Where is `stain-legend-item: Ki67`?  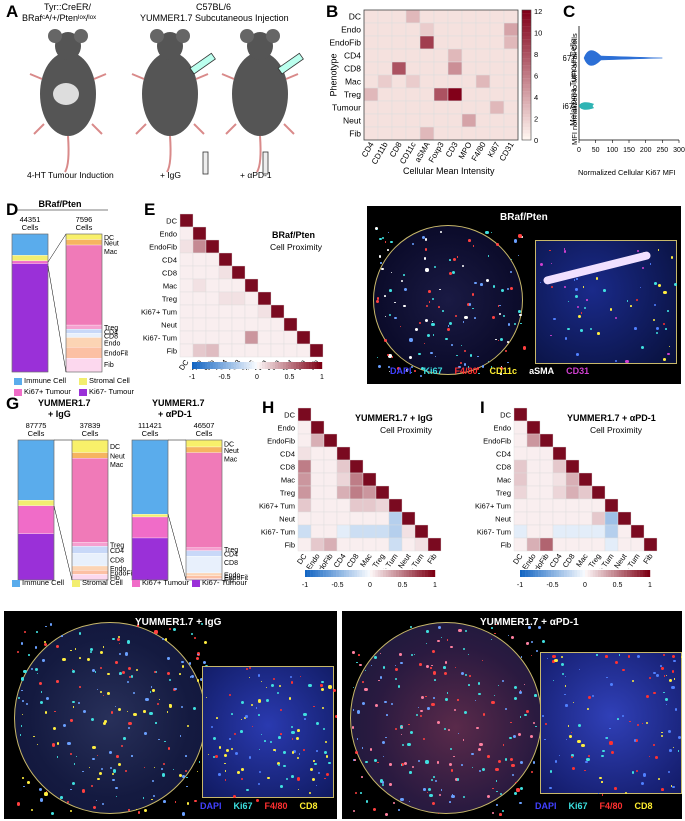 stain-legend-item: Ki67 is located at coordinates (433, 371).